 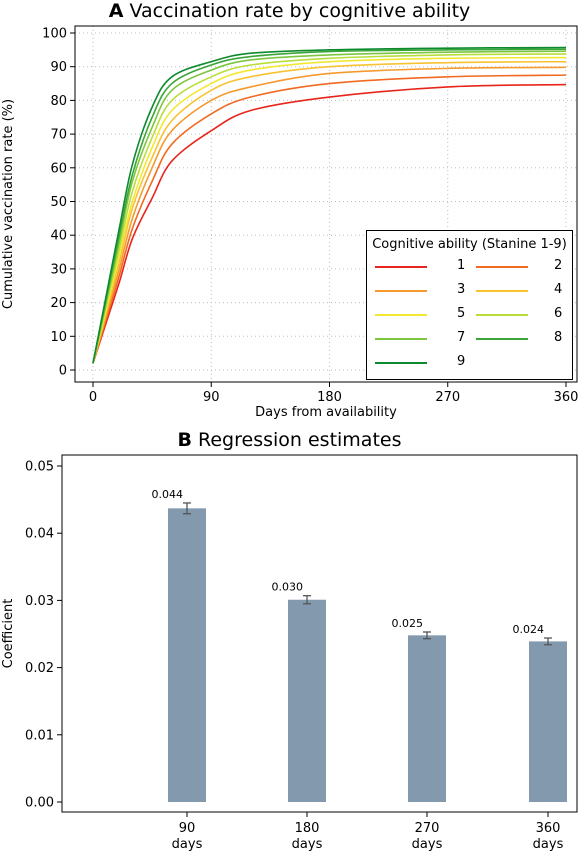 I want to click on y-axis-label: Coefficient, so click(x=8, y=634).